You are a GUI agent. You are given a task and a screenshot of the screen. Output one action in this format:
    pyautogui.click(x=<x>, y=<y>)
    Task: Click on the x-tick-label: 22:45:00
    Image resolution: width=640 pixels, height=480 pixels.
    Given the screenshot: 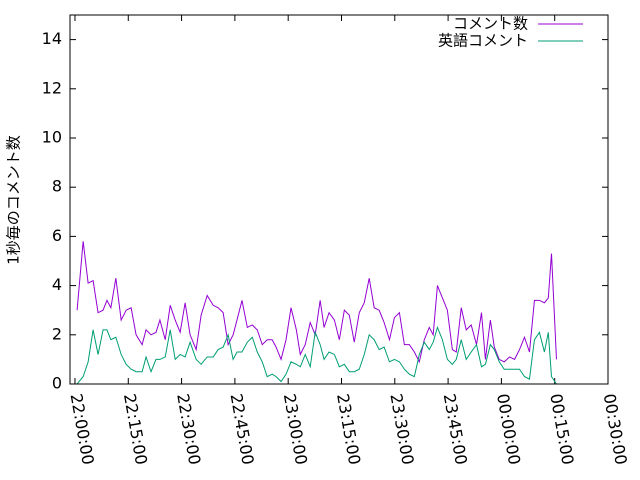 What is the action you would take?
    pyautogui.click(x=242, y=429)
    